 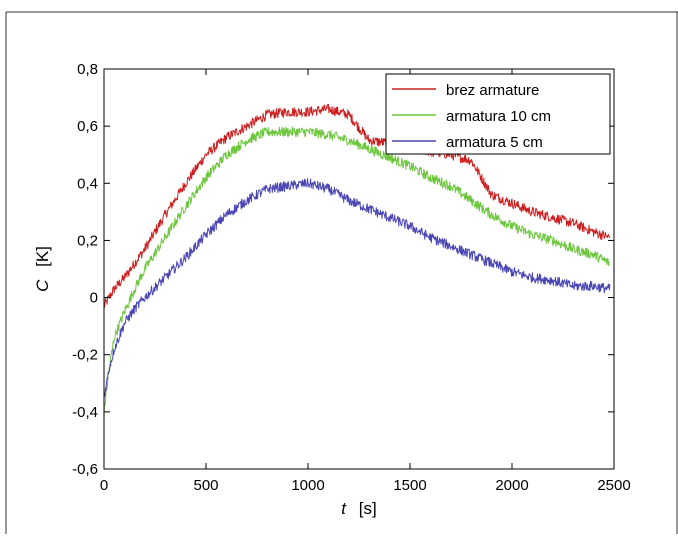 What do you see at coordinates (205, 485) in the screenshot?
I see `x-tick-label: 500` at bounding box center [205, 485].